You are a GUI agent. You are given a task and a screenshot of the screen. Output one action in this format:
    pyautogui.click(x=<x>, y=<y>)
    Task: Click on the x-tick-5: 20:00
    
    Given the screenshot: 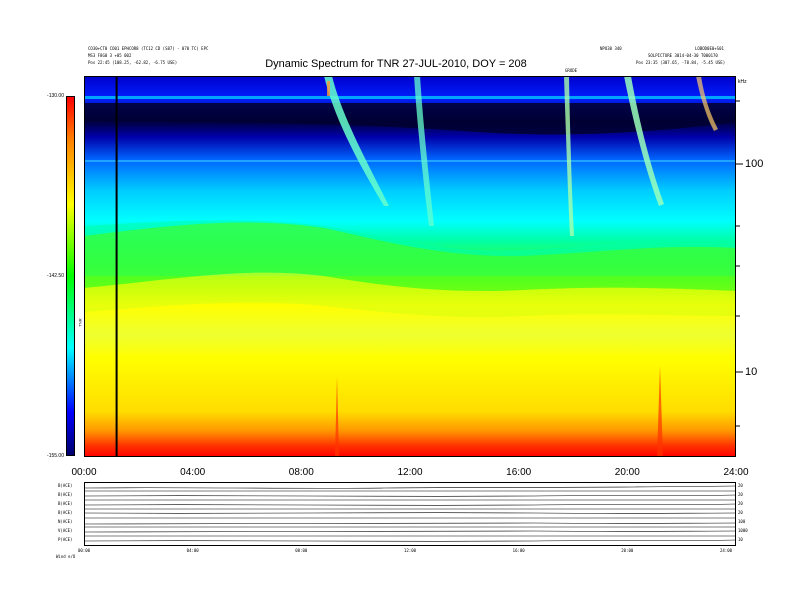 What is the action you would take?
    pyautogui.click(x=627, y=472)
    